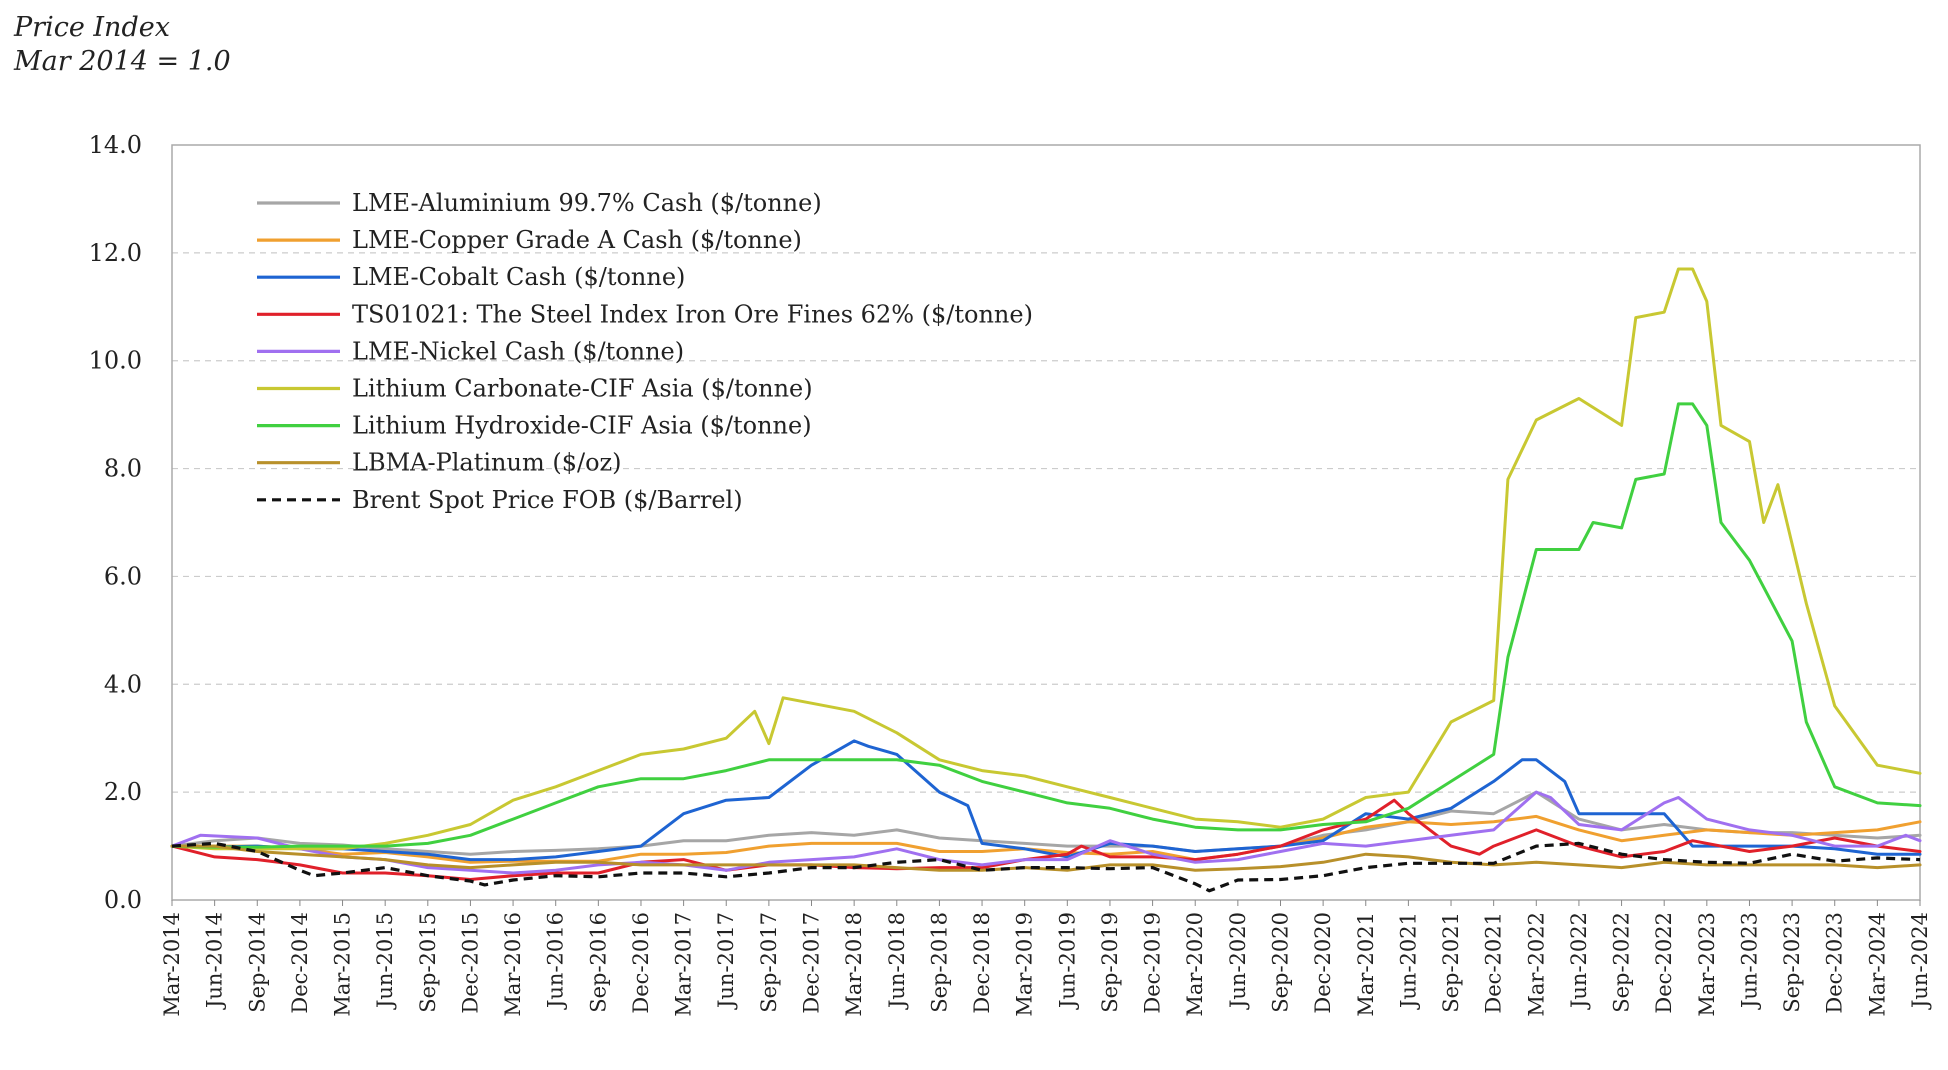 The width and height of the screenshot is (1948, 1070). What do you see at coordinates (1323, 963) in the screenshot?
I see `x-tick-label: Dec-2020` at bounding box center [1323, 963].